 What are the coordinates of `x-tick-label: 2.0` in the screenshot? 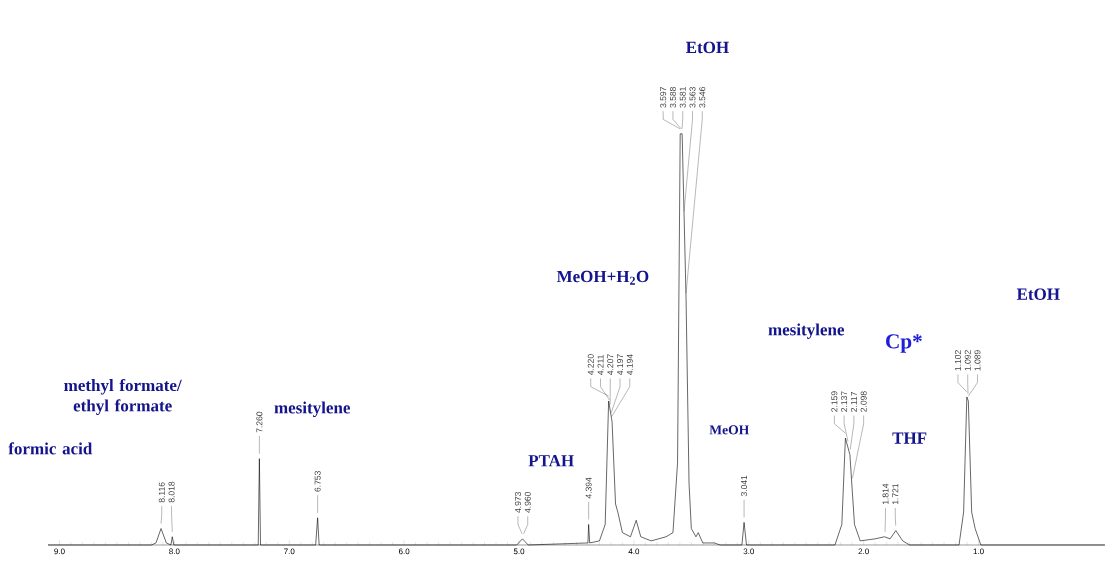 It's located at (863, 551).